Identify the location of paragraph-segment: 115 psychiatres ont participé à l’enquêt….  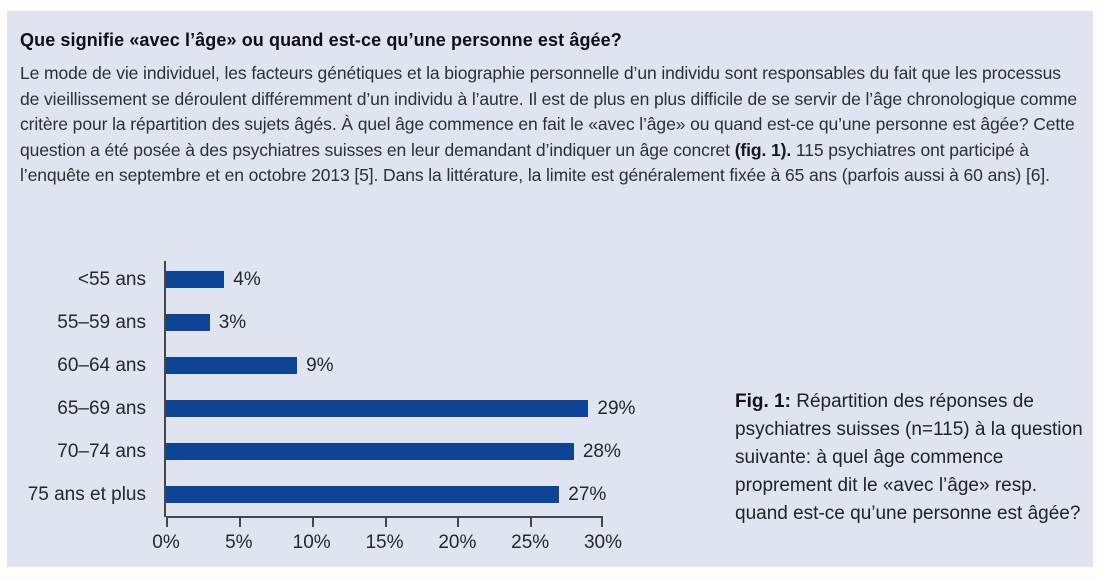
(535, 162).